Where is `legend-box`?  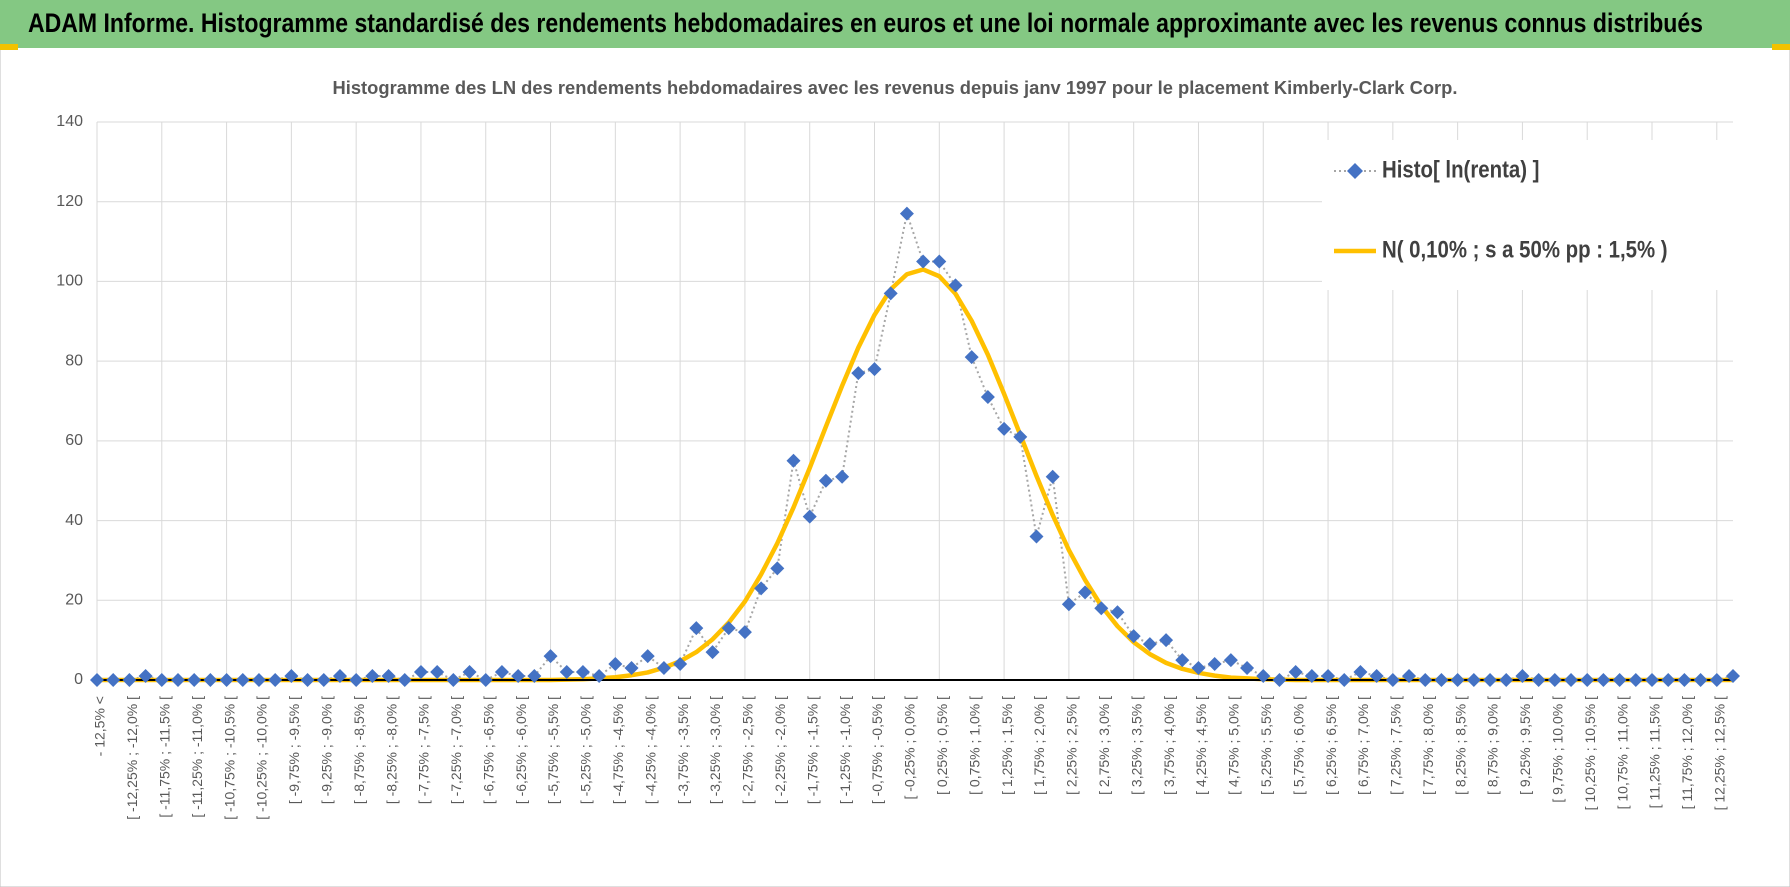
legend-box is located at coordinates (1532, 215).